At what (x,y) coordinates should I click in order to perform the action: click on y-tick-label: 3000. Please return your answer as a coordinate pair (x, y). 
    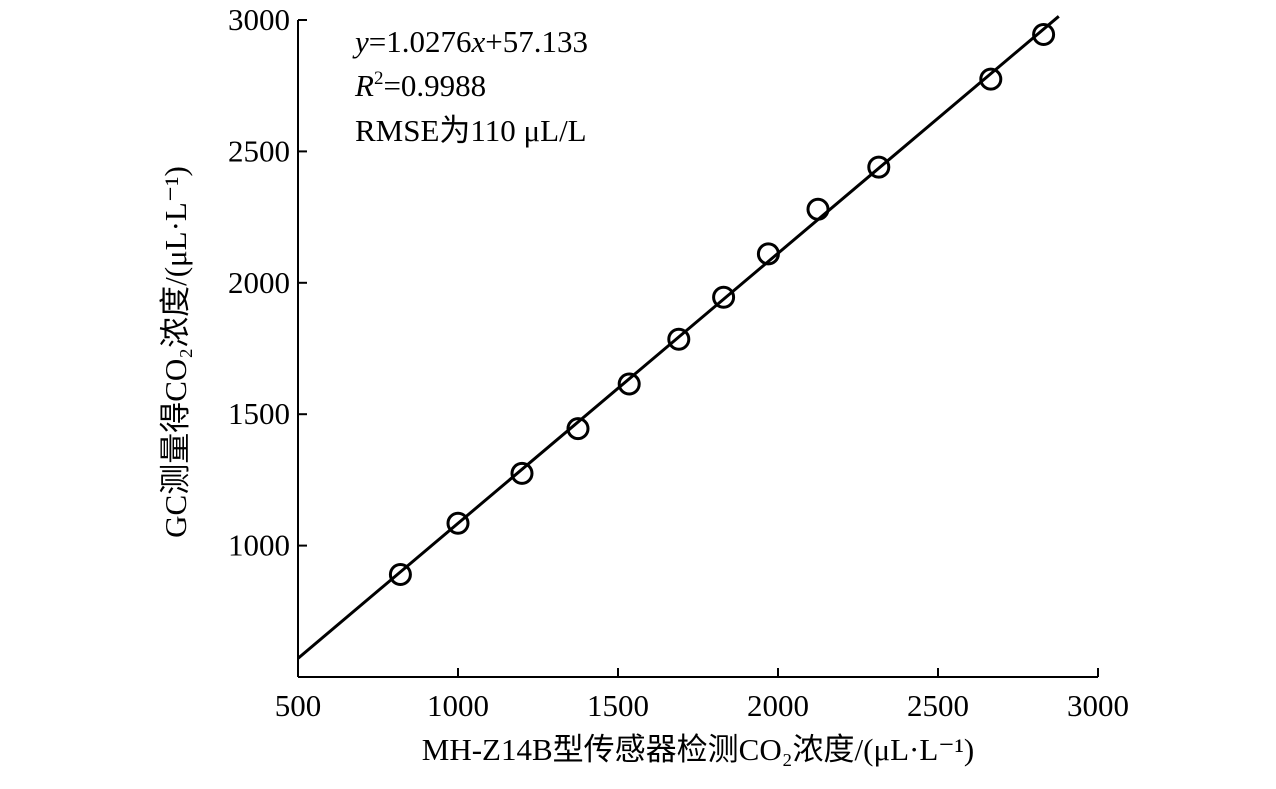
    Looking at the image, I should click on (259, 19).